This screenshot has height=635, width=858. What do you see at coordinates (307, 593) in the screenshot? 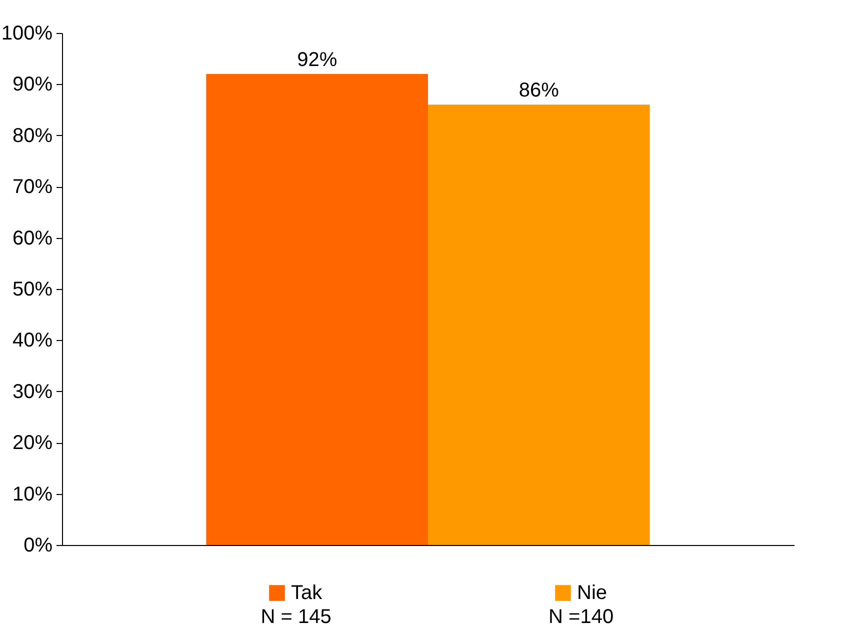
I see `legend-label: Tak` at bounding box center [307, 593].